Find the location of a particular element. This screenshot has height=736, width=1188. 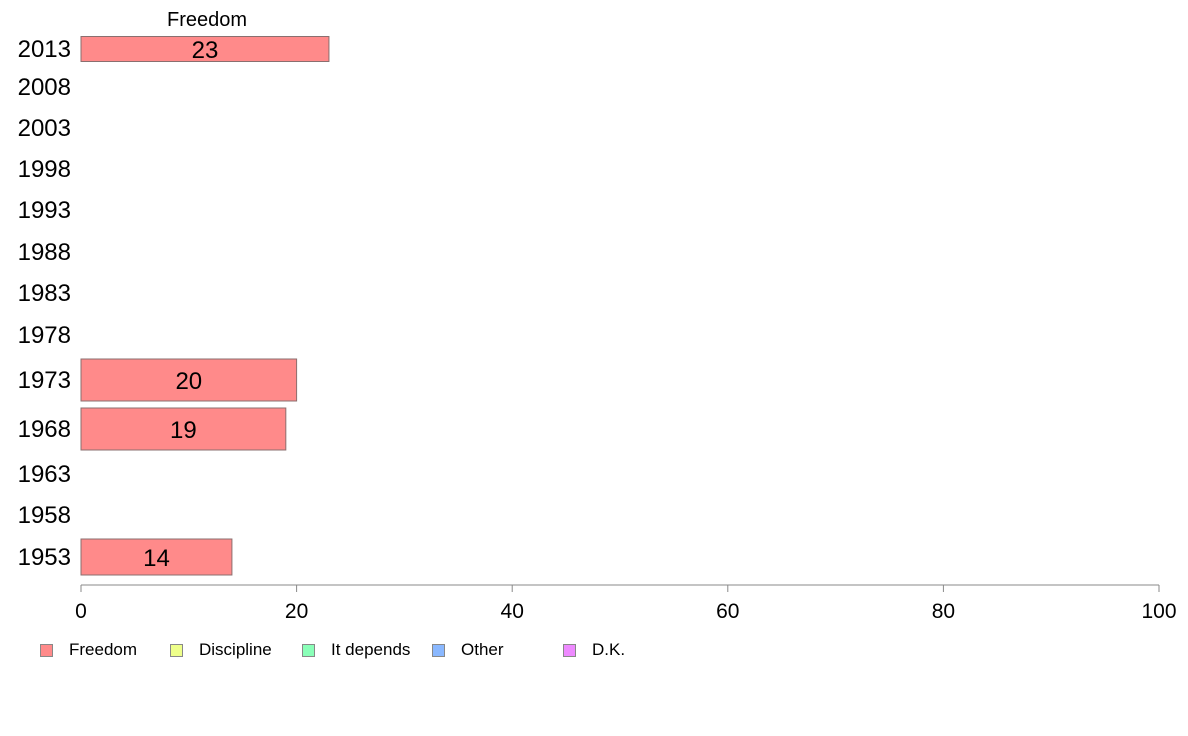

y-tick-label: 1958 is located at coordinates (44, 515).